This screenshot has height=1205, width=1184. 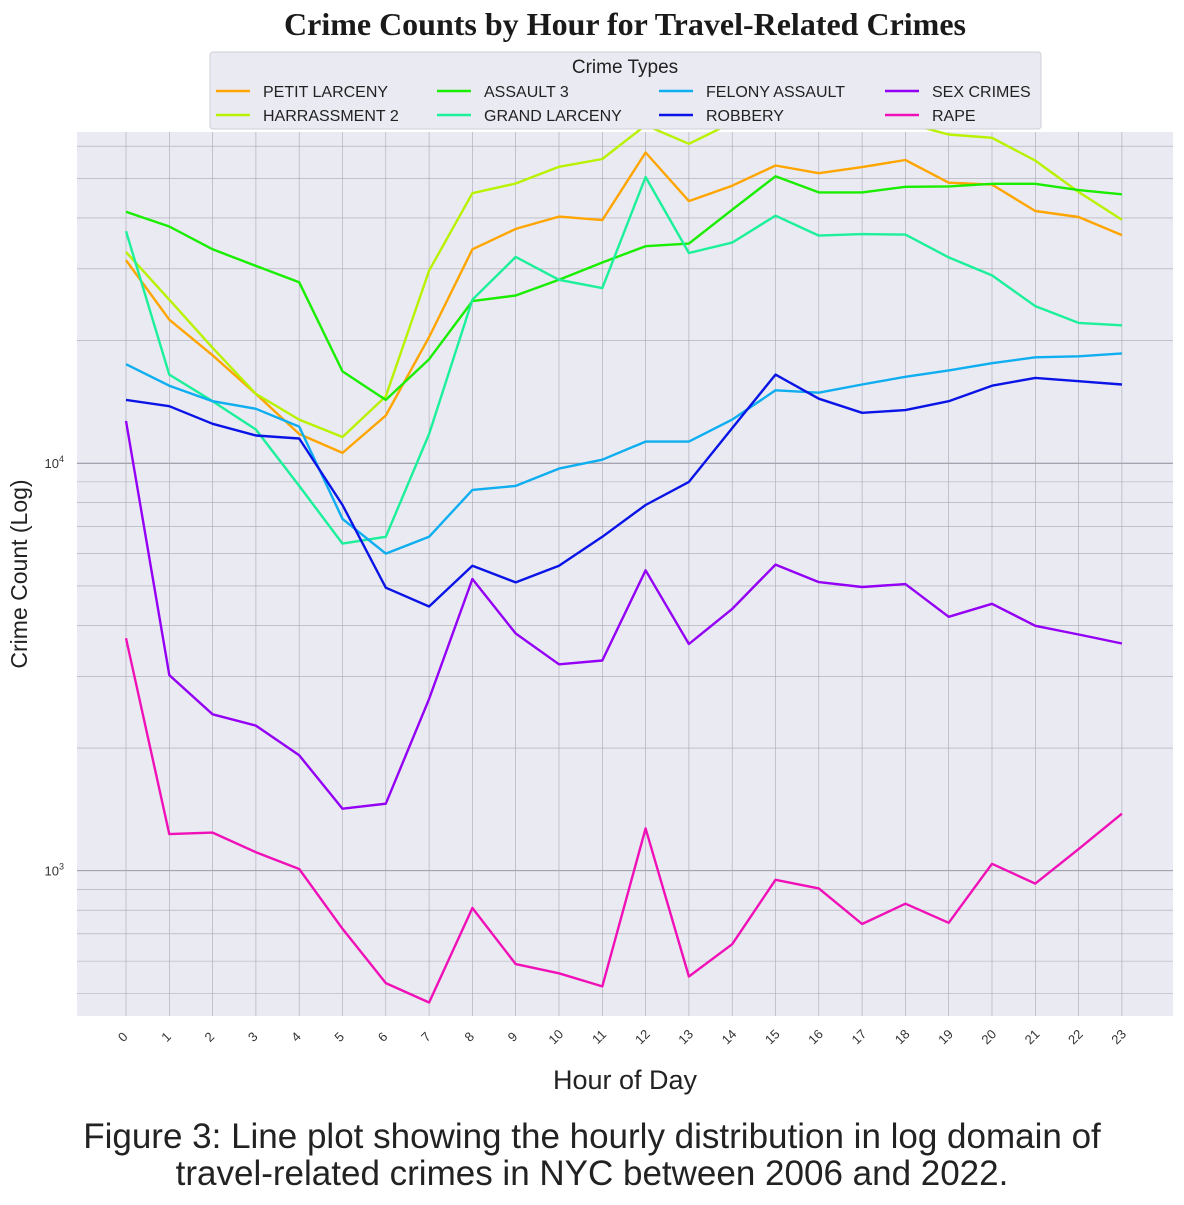 I want to click on x-tick-label: 4, so click(x=296, y=1037).